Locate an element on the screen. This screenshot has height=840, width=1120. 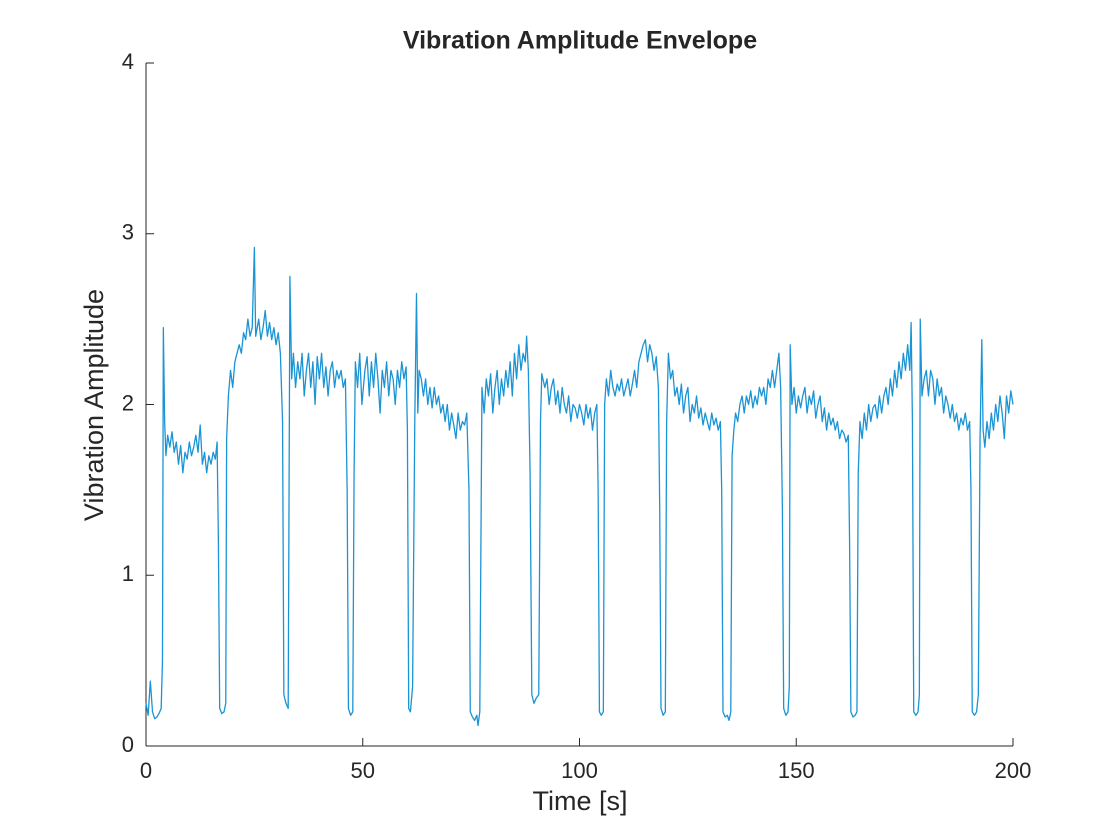
x-tick-label: 200 is located at coordinates (1013, 770).